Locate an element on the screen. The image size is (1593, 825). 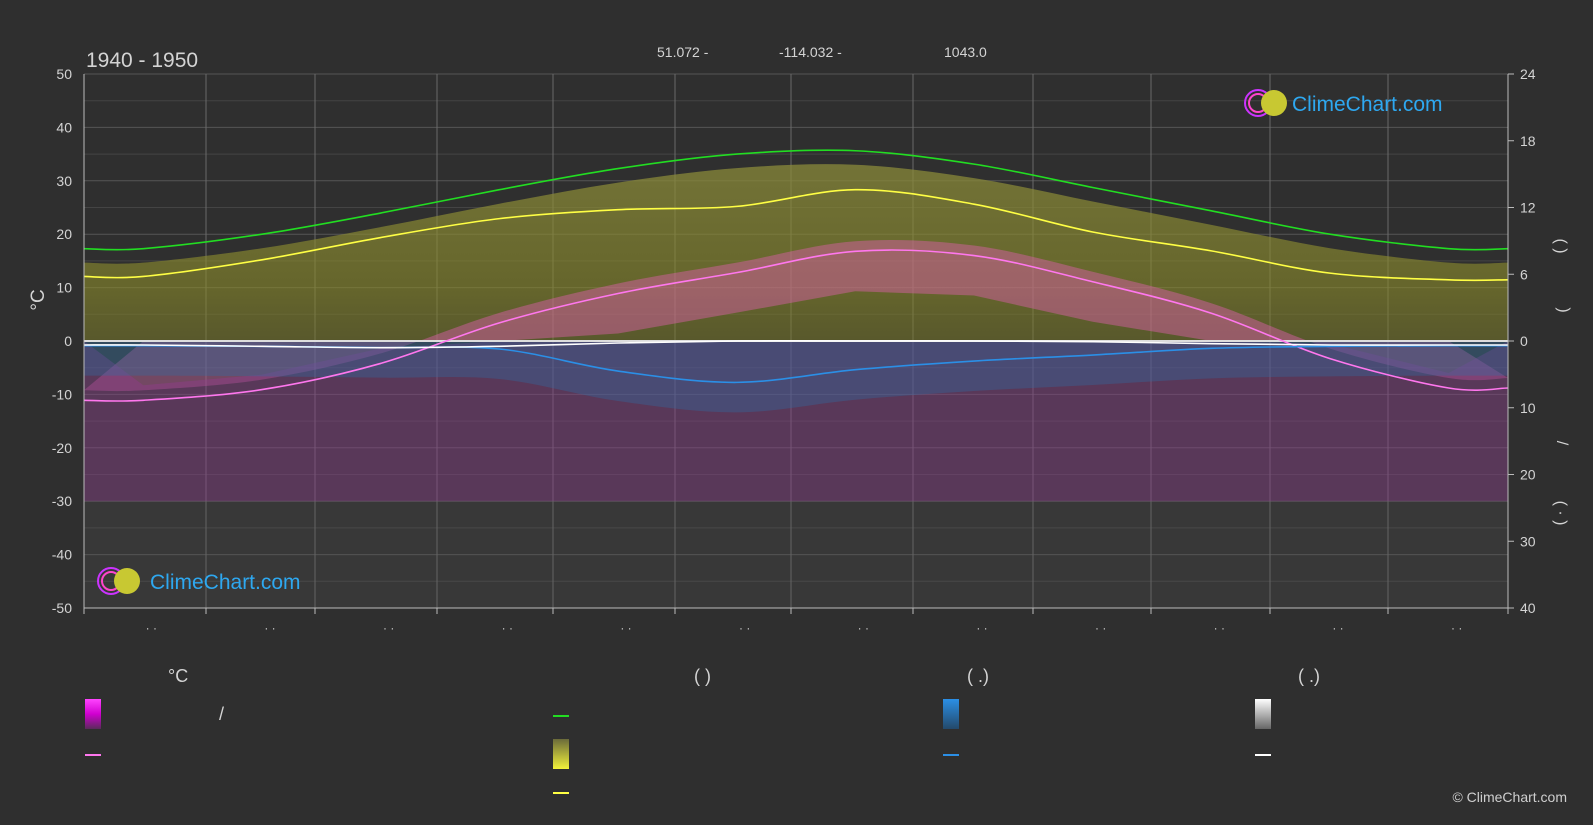
right-axis-label-mid: / is located at coordinates (1561, 443).